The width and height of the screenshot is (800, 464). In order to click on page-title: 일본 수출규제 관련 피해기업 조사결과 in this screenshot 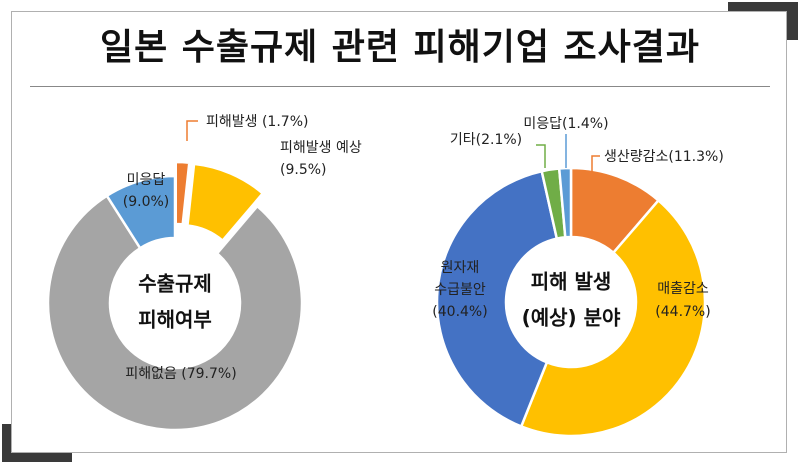, I will do `click(400, 47)`.